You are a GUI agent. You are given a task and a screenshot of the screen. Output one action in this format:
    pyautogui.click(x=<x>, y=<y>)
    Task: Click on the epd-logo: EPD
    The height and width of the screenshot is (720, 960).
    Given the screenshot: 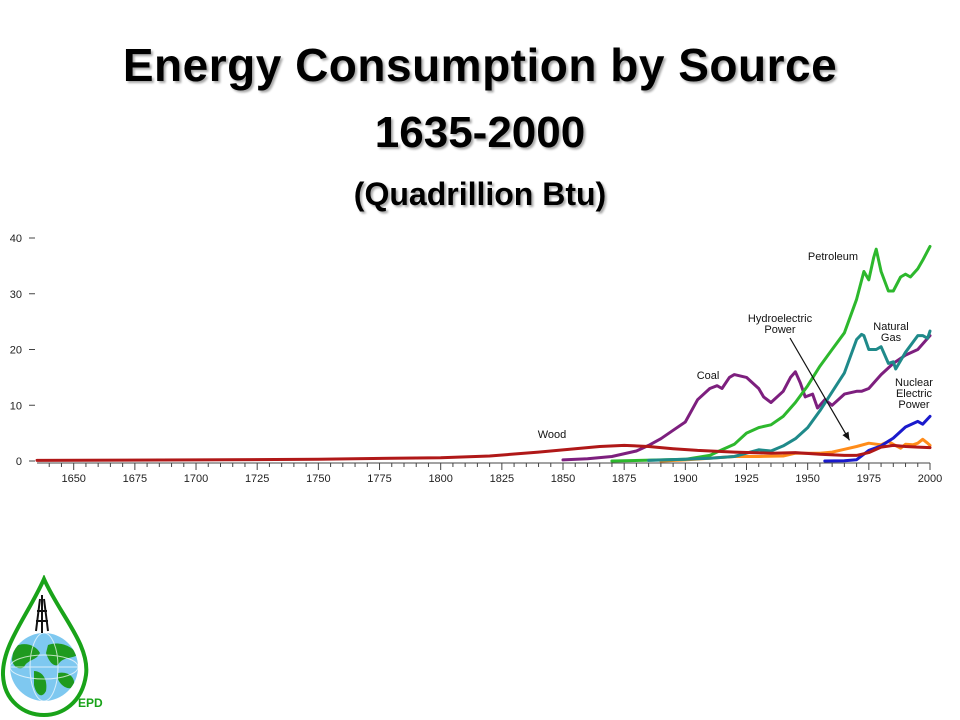 What is the action you would take?
    pyautogui.click(x=51, y=646)
    